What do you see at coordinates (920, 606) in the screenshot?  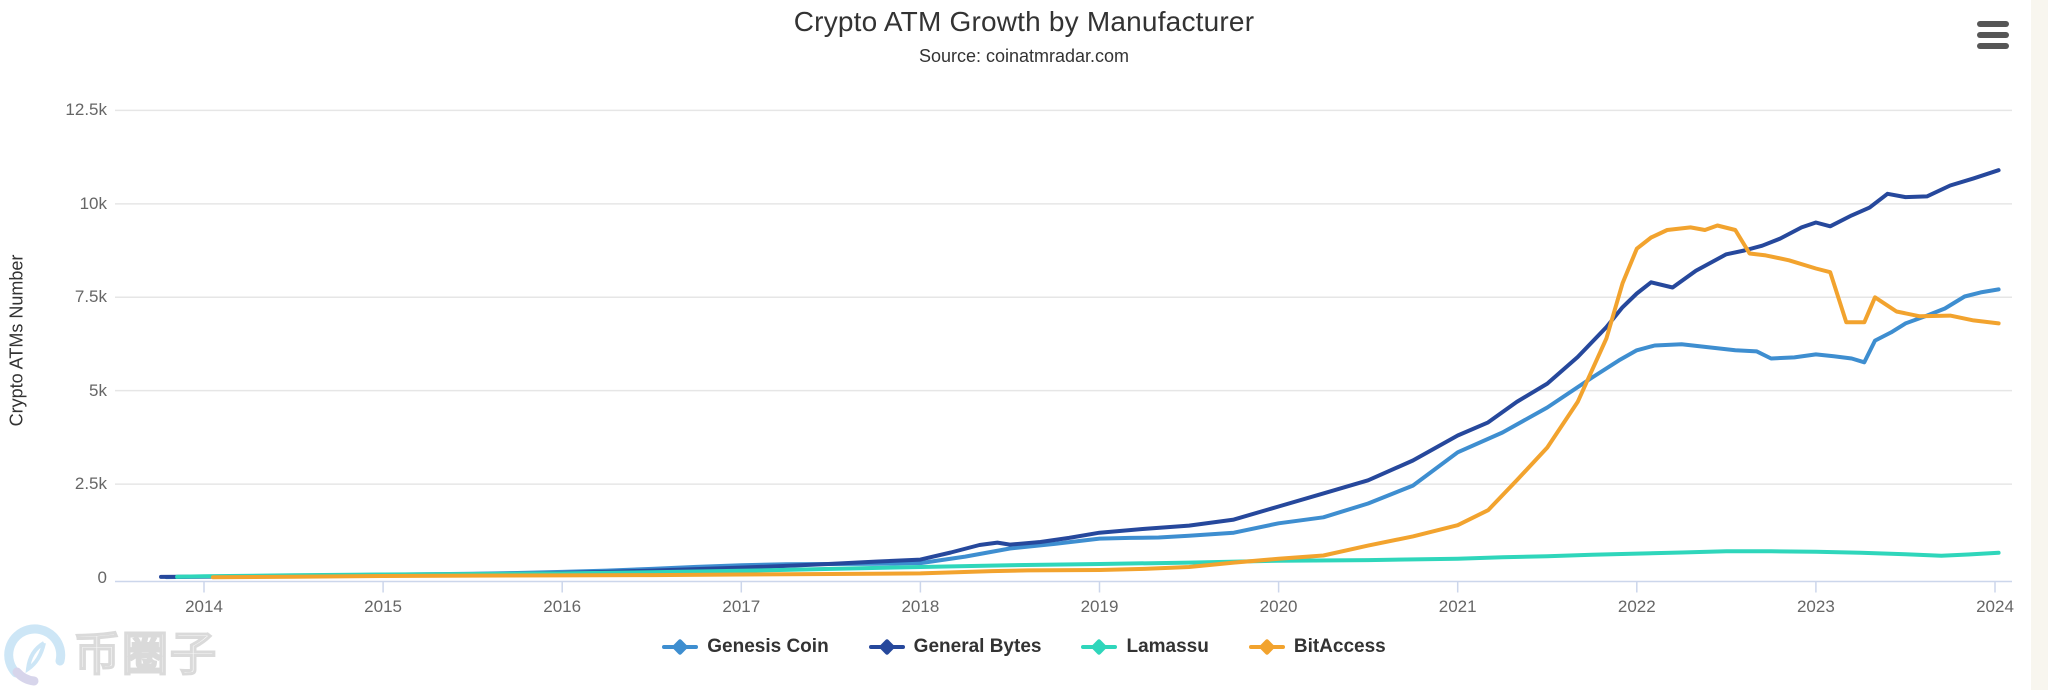 I see `x-tick-label: 2018` at bounding box center [920, 606].